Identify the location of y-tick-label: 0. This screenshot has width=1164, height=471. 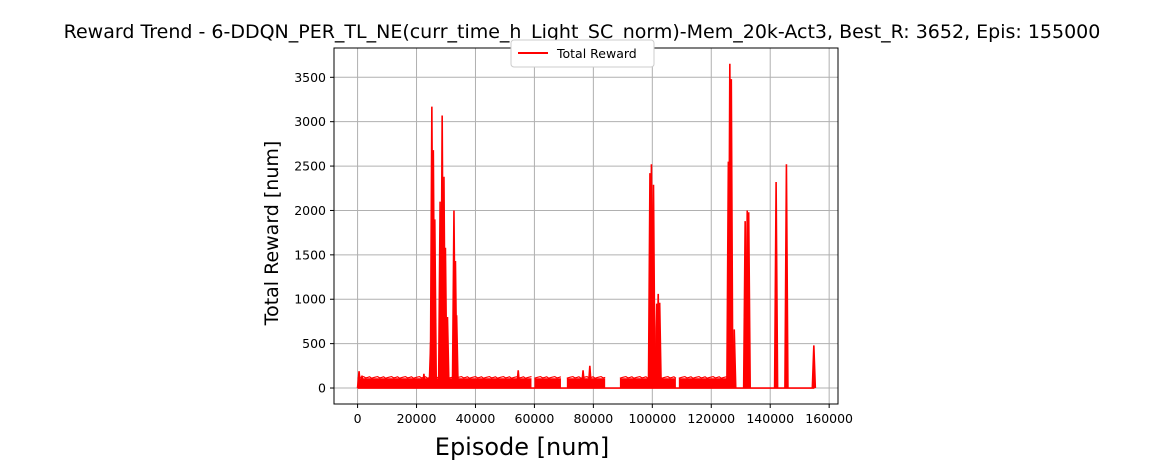
(322, 388).